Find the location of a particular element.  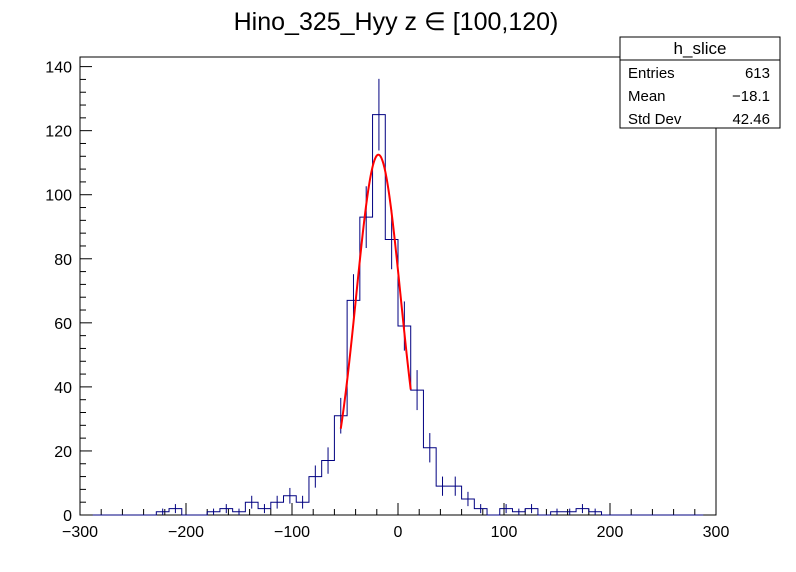

x-tick-label: 0 is located at coordinates (398, 532).